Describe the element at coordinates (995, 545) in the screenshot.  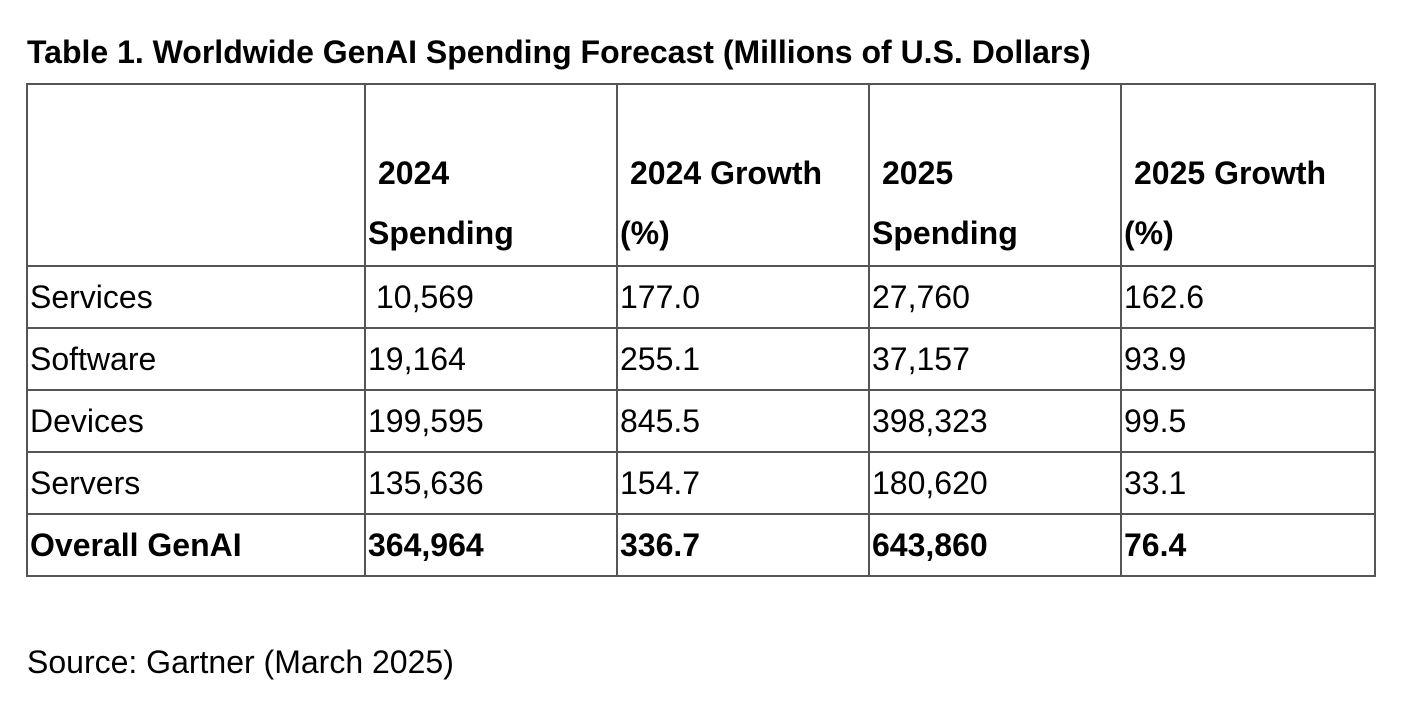
I see `cell-2025-spending: 643,860` at that location.